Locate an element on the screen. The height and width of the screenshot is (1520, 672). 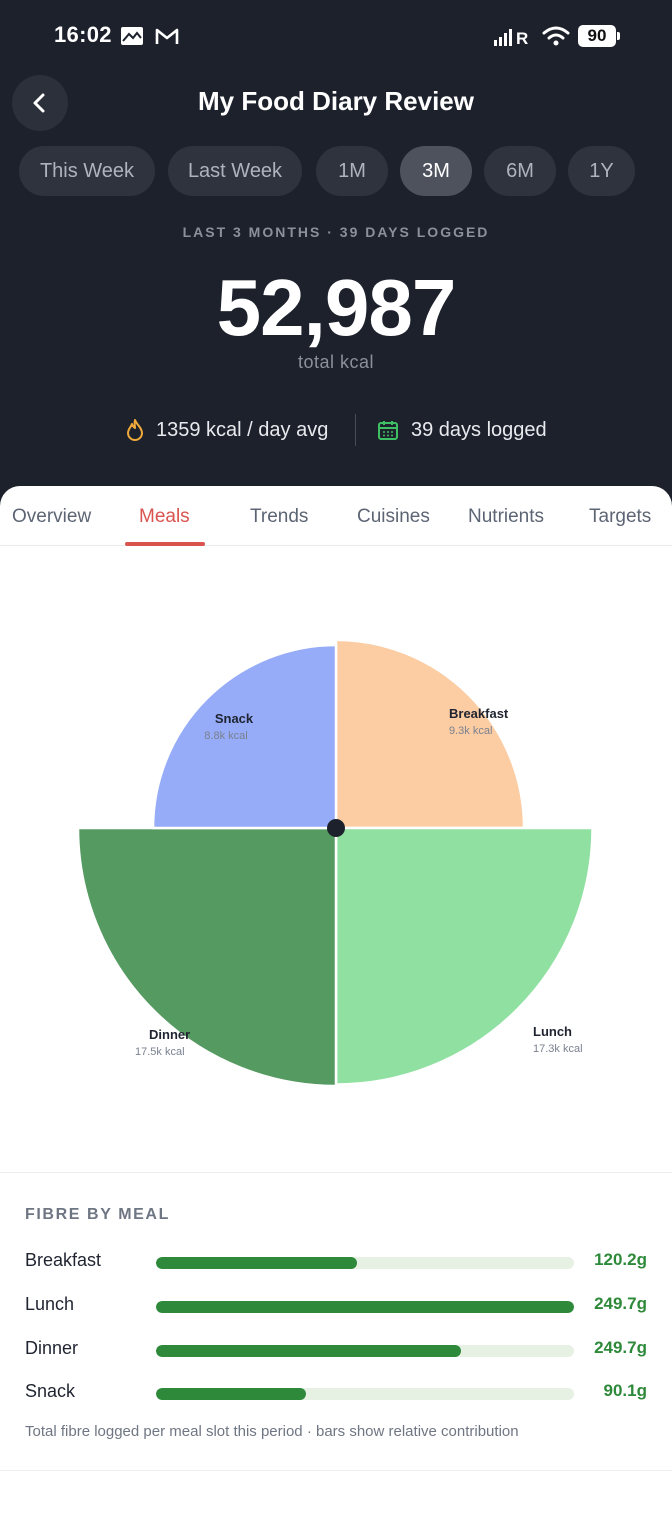
fibre-row-label: Snack is located at coordinates (50, 1391).